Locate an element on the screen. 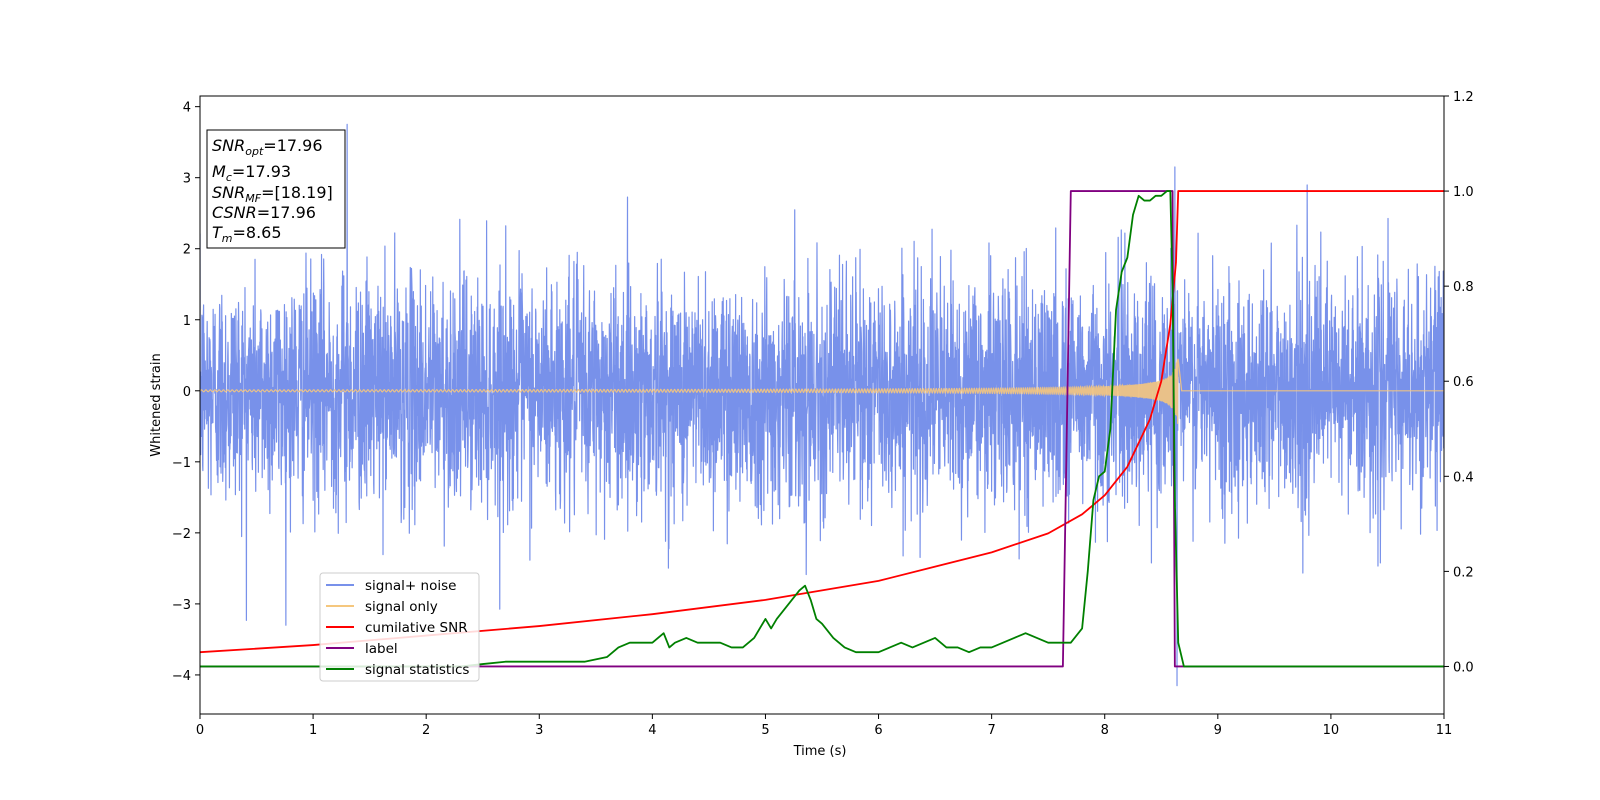  y-tick-label: −3 is located at coordinates (181, 605).